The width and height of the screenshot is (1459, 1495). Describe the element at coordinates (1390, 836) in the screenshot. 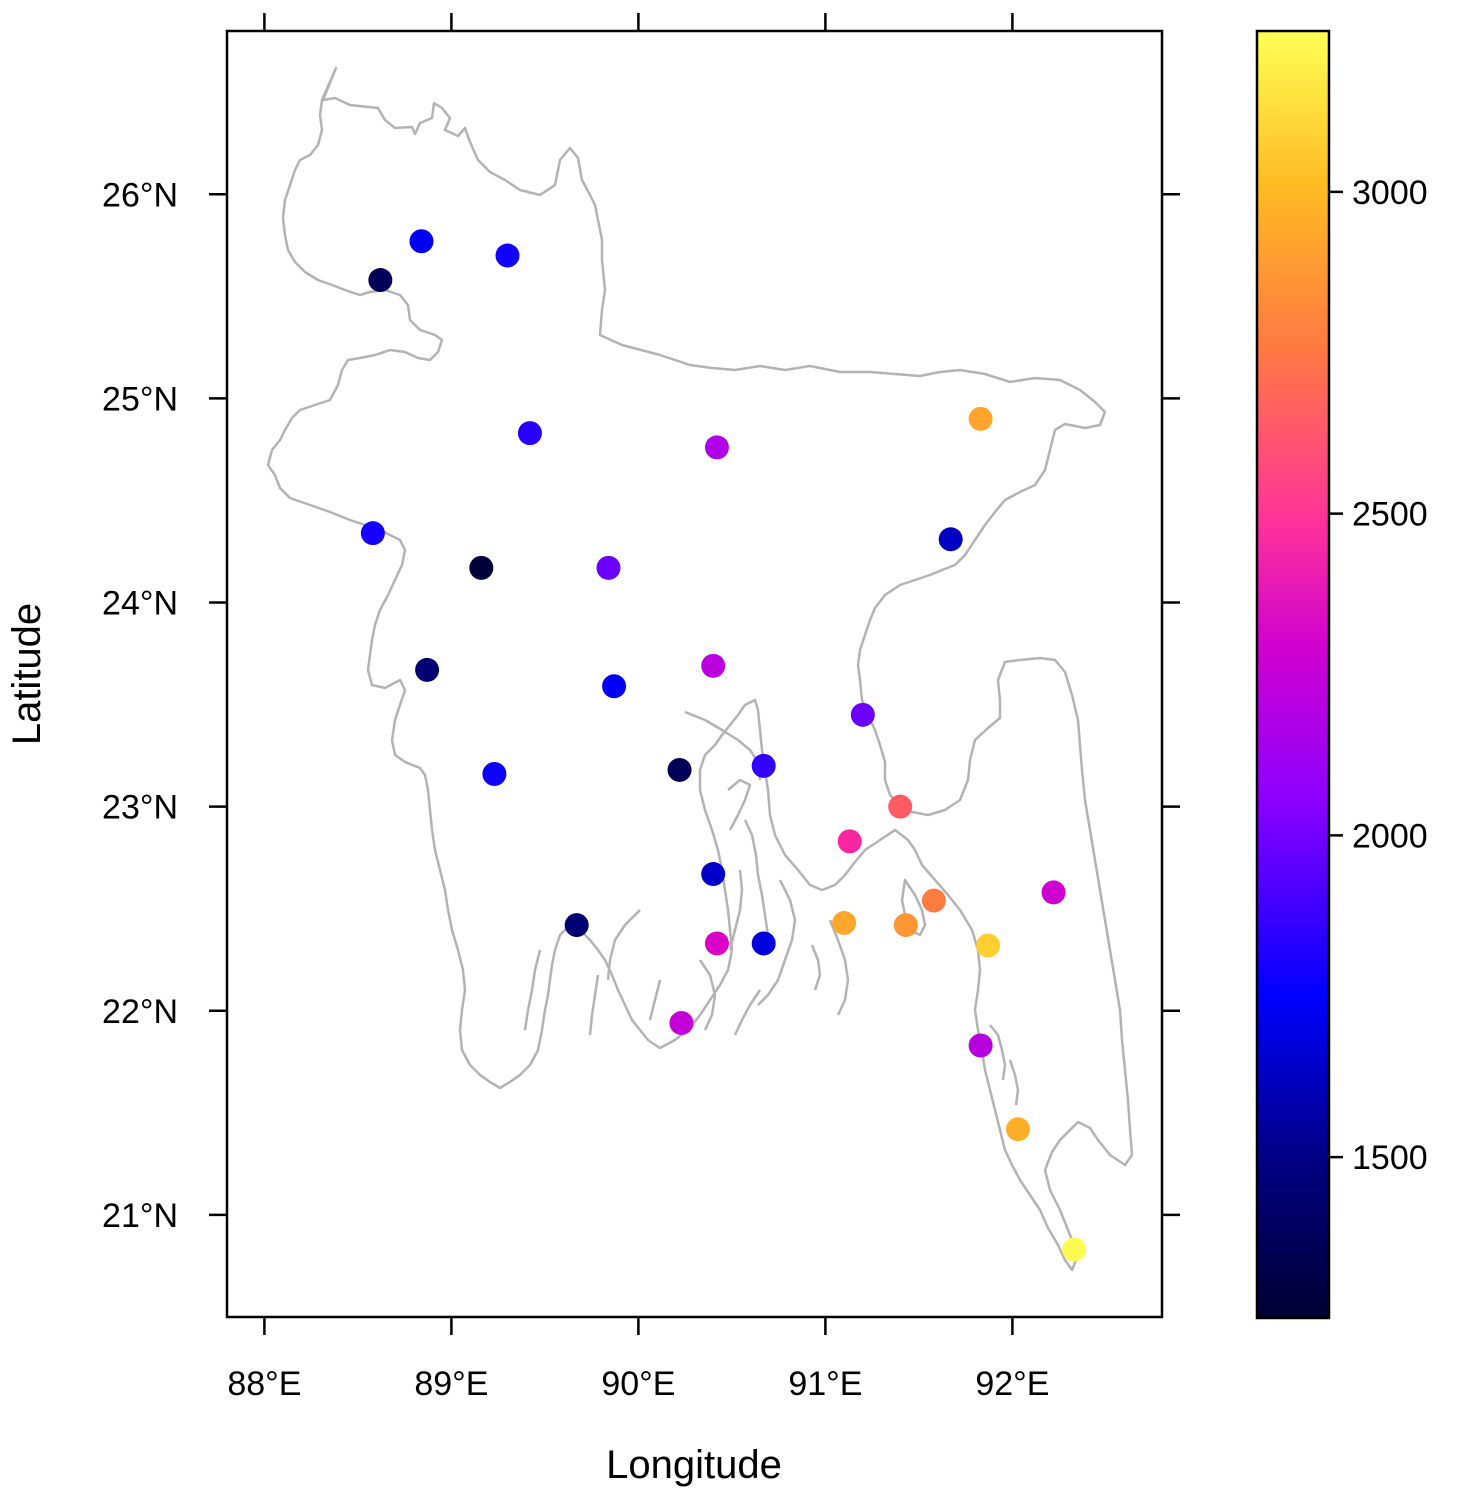

I see `colorbar-tick-label: 2000` at that location.